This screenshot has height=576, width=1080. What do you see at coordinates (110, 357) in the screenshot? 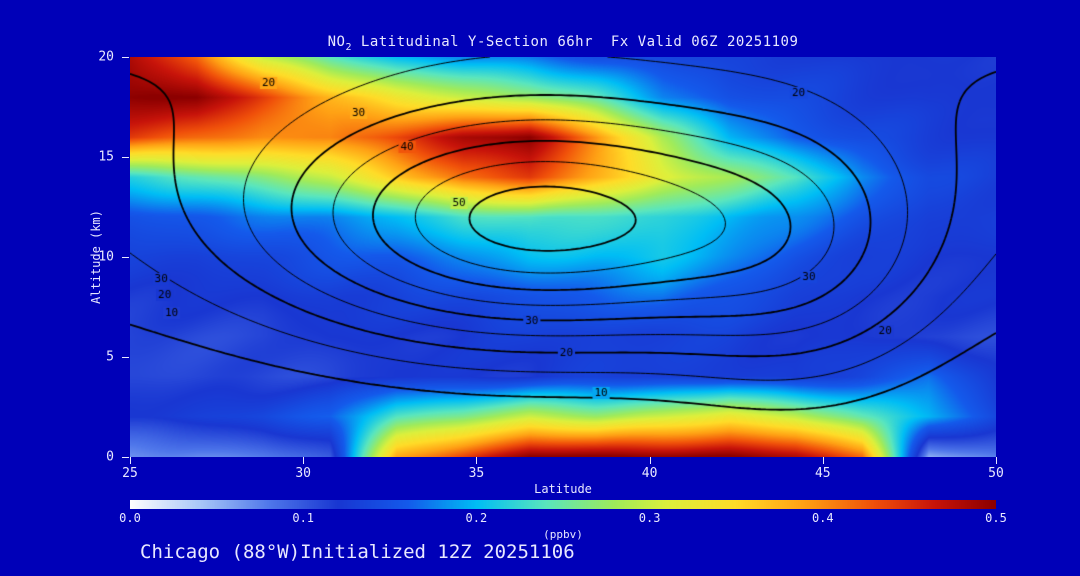
I see `y-tick-label: 5` at bounding box center [110, 357].